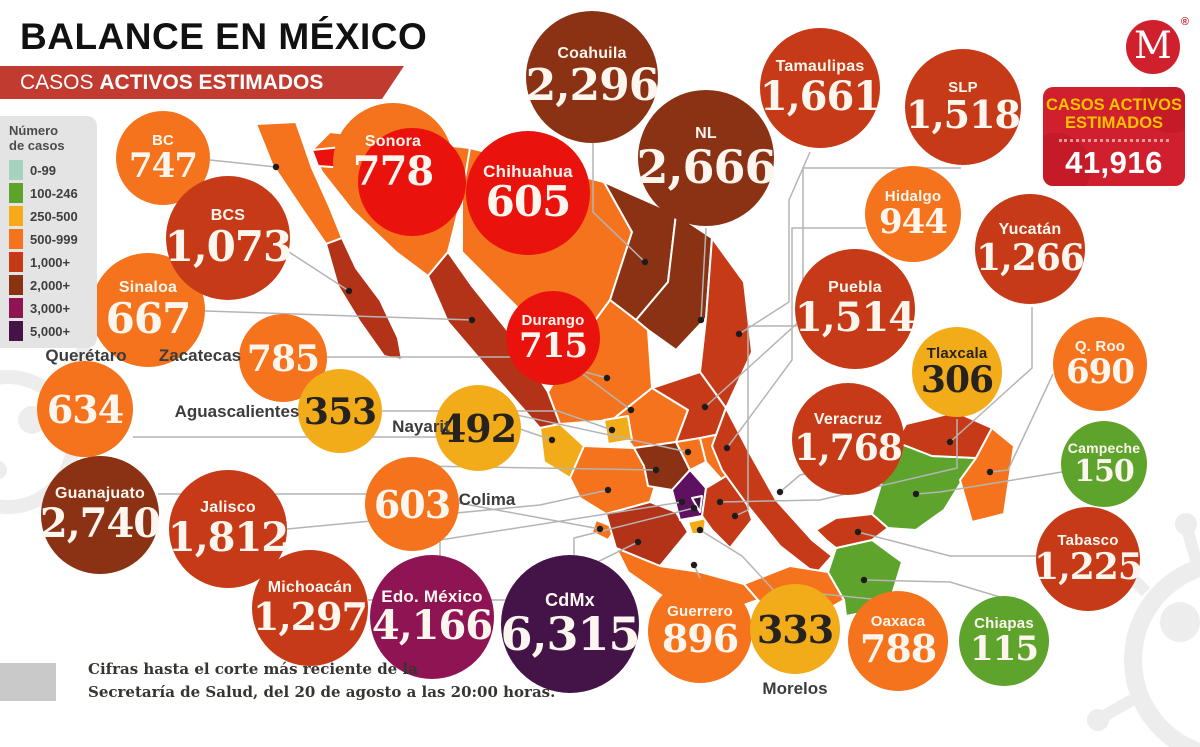  I want to click on state-value: 1,518, so click(963, 115).